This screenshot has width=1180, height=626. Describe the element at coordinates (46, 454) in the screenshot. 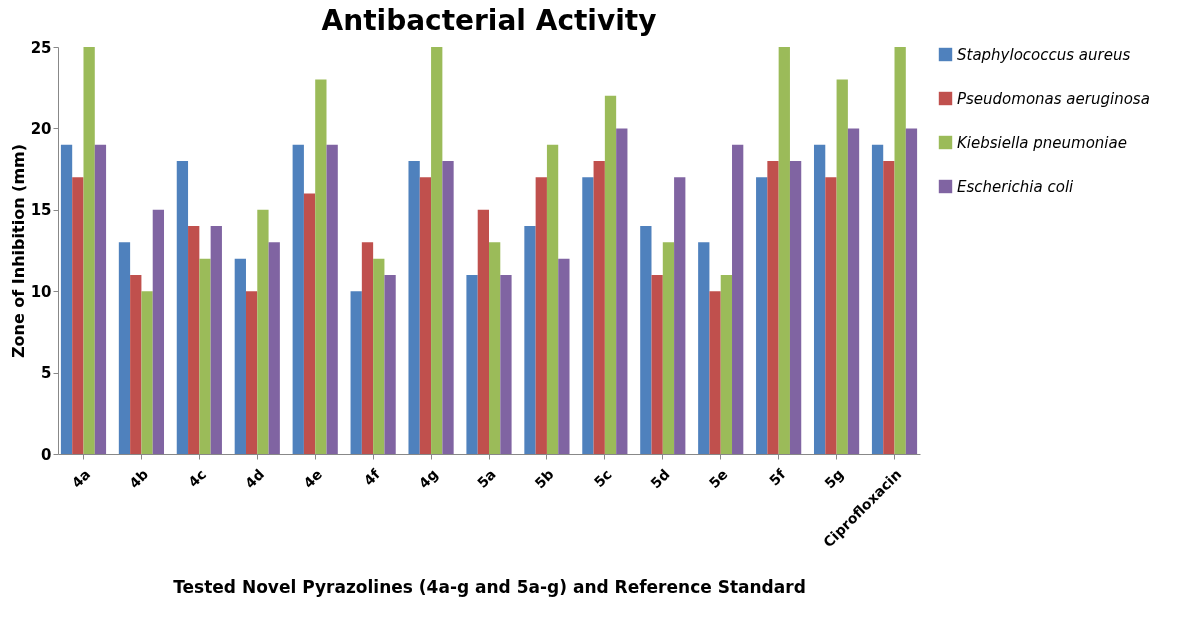

I see `y-tick-label: 0` at that location.